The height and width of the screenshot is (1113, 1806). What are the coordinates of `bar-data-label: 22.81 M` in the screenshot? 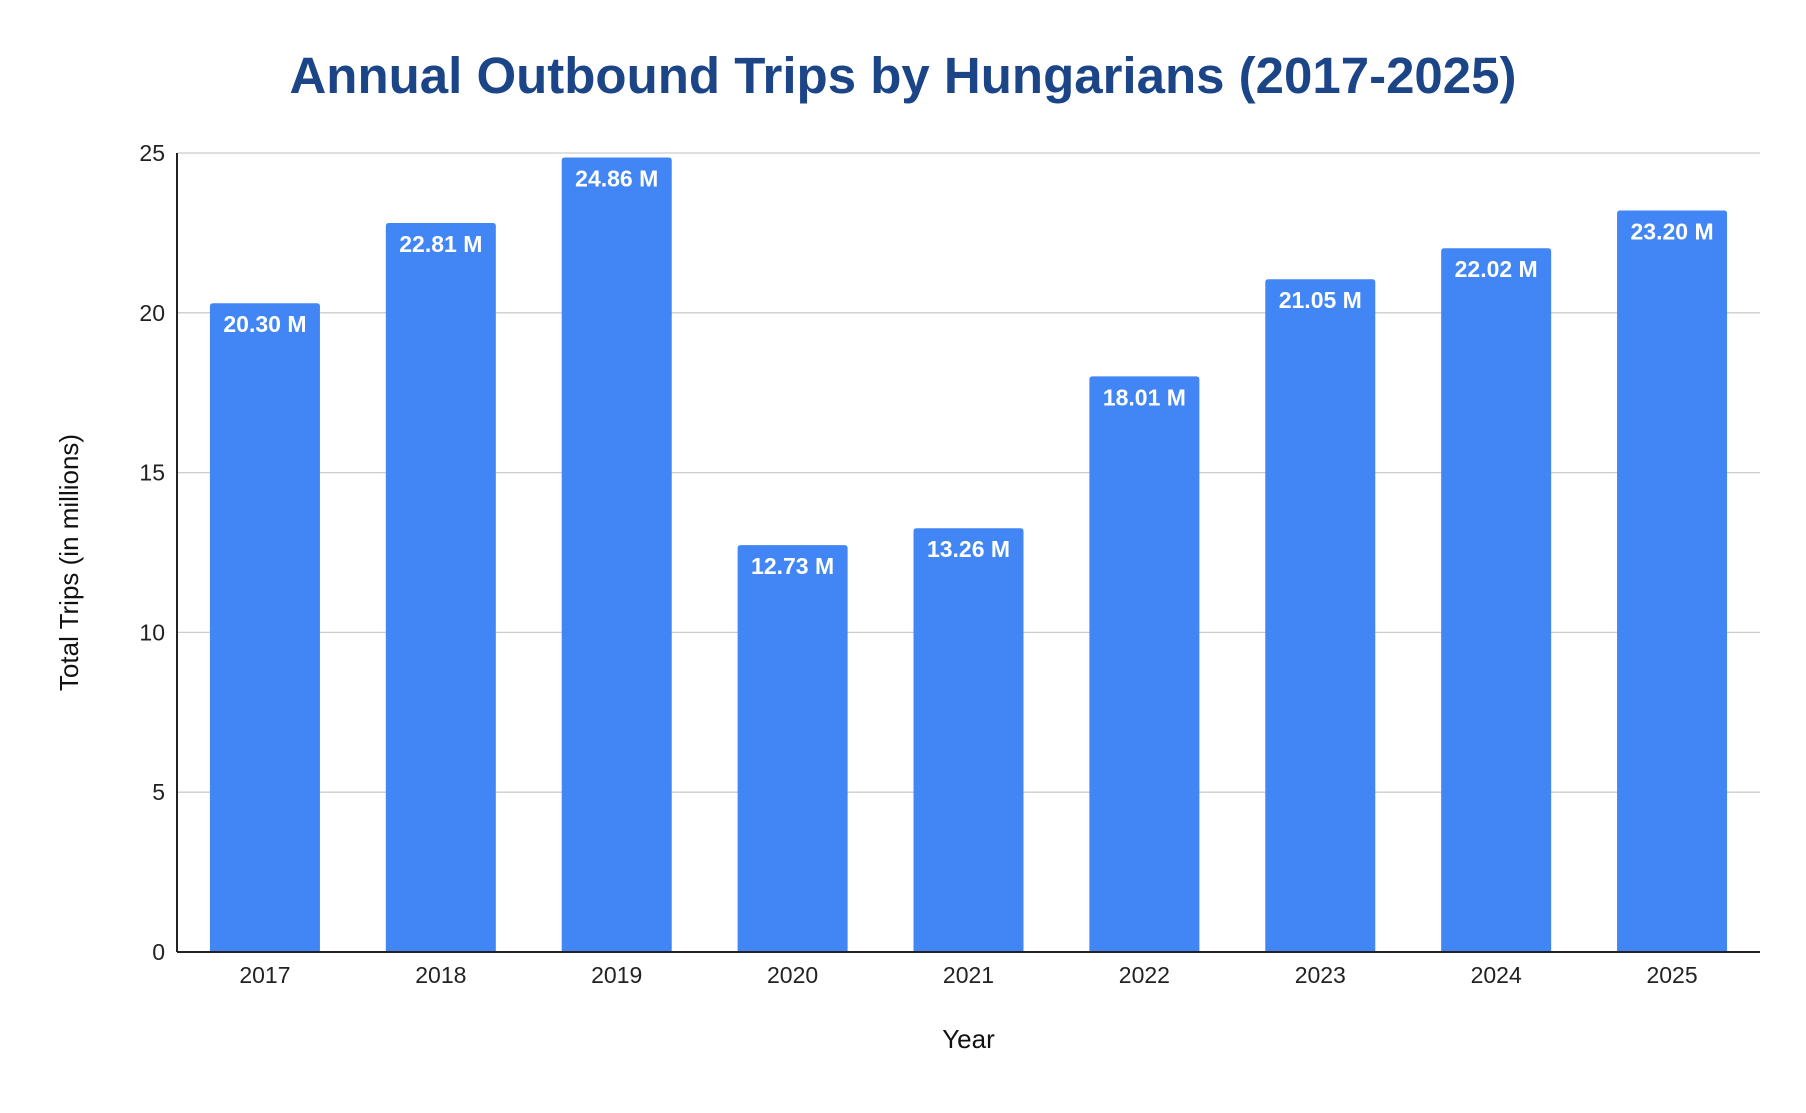 It's located at (440, 244).